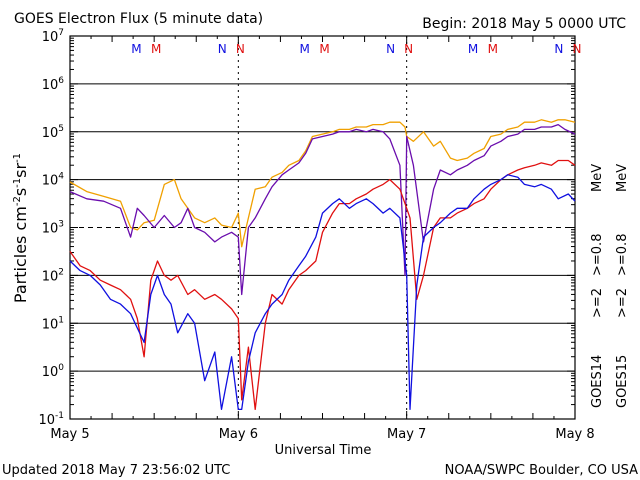 This screenshot has height=480, width=640. Describe the element at coordinates (238, 434) in the screenshot. I see `x-tick-label: May 6` at that location.